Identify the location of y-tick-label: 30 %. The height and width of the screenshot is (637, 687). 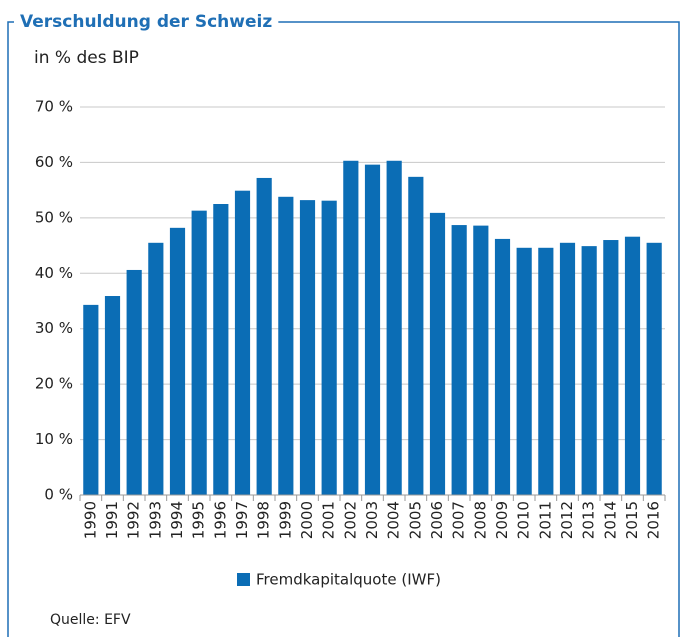
(54, 328).